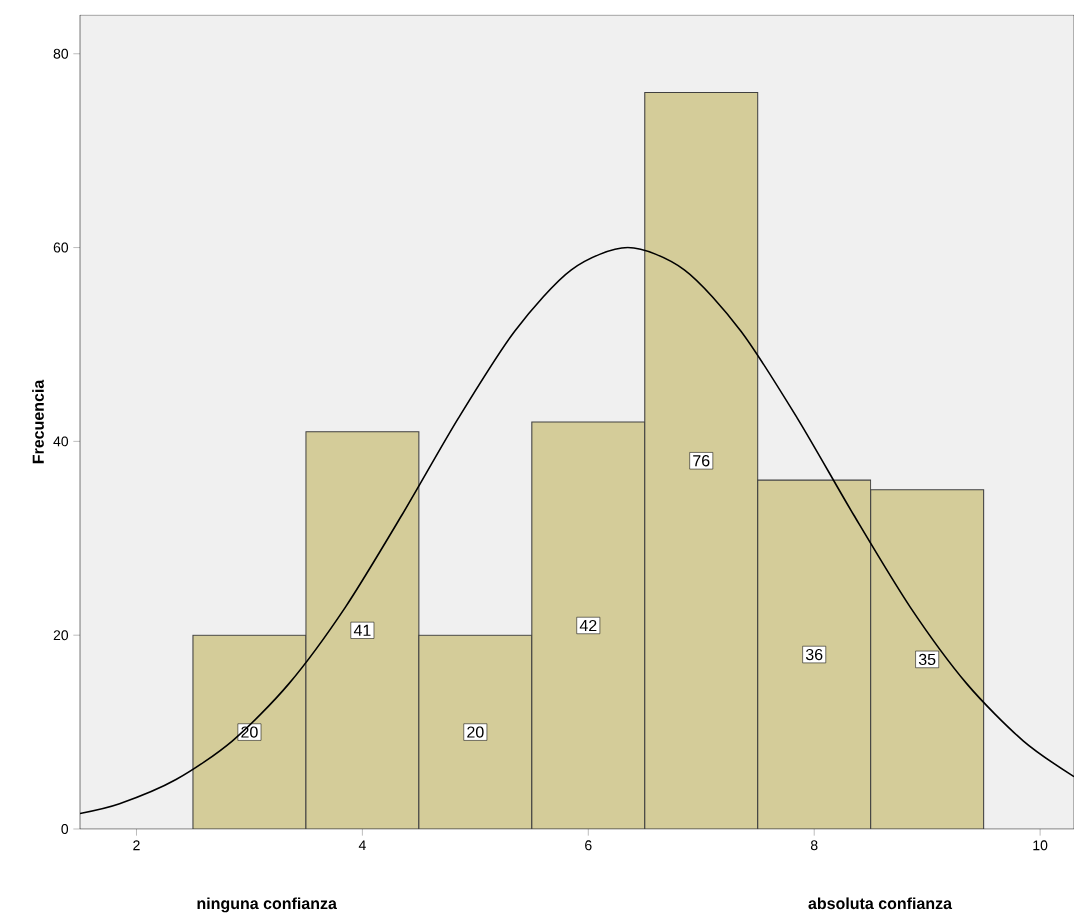  What do you see at coordinates (61, 441) in the screenshot?
I see `y-tick-label: 40` at bounding box center [61, 441].